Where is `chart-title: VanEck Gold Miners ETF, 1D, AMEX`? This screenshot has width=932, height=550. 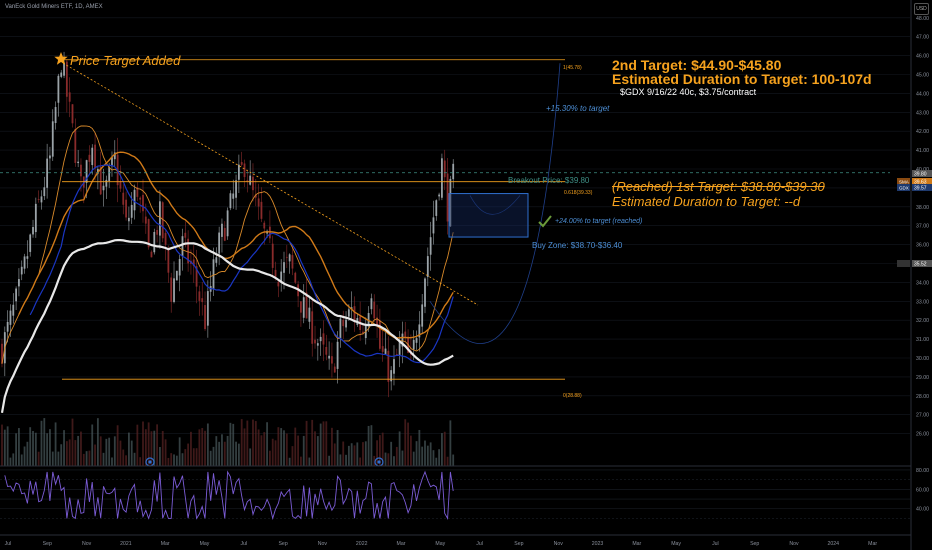
chart-title: VanEck Gold Miners ETF, 1D, AMEX is located at coordinates (54, 7).